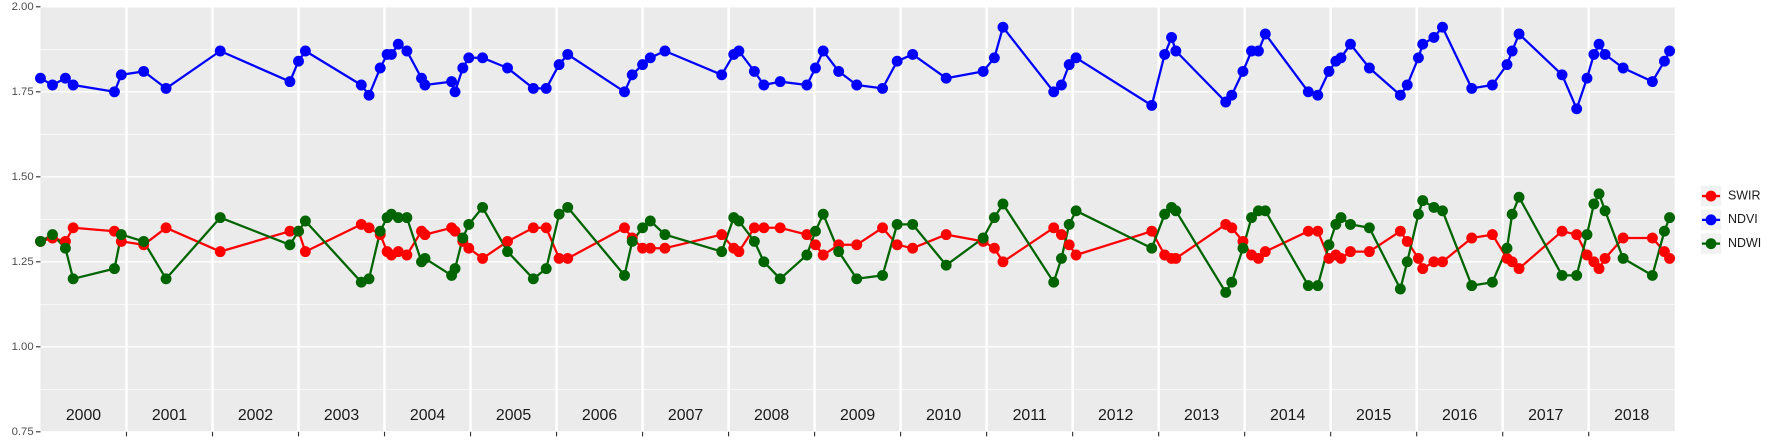 Image resolution: width=1773 pixels, height=442 pixels. Describe the element at coordinates (685, 415) in the screenshot. I see `year-label: 2007` at that location.